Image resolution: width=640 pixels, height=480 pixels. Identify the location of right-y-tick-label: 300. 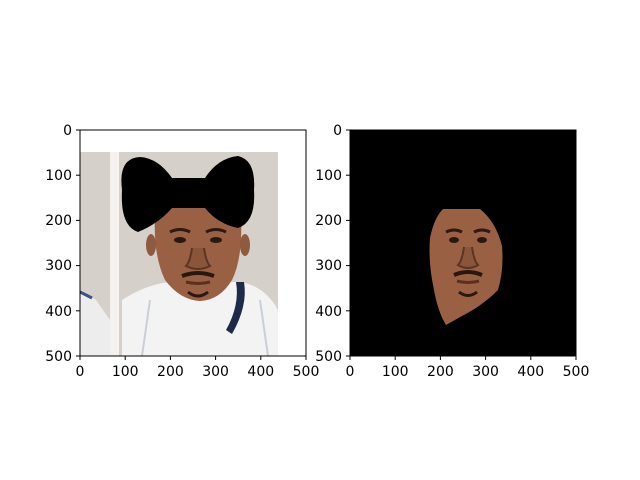
(328, 266).